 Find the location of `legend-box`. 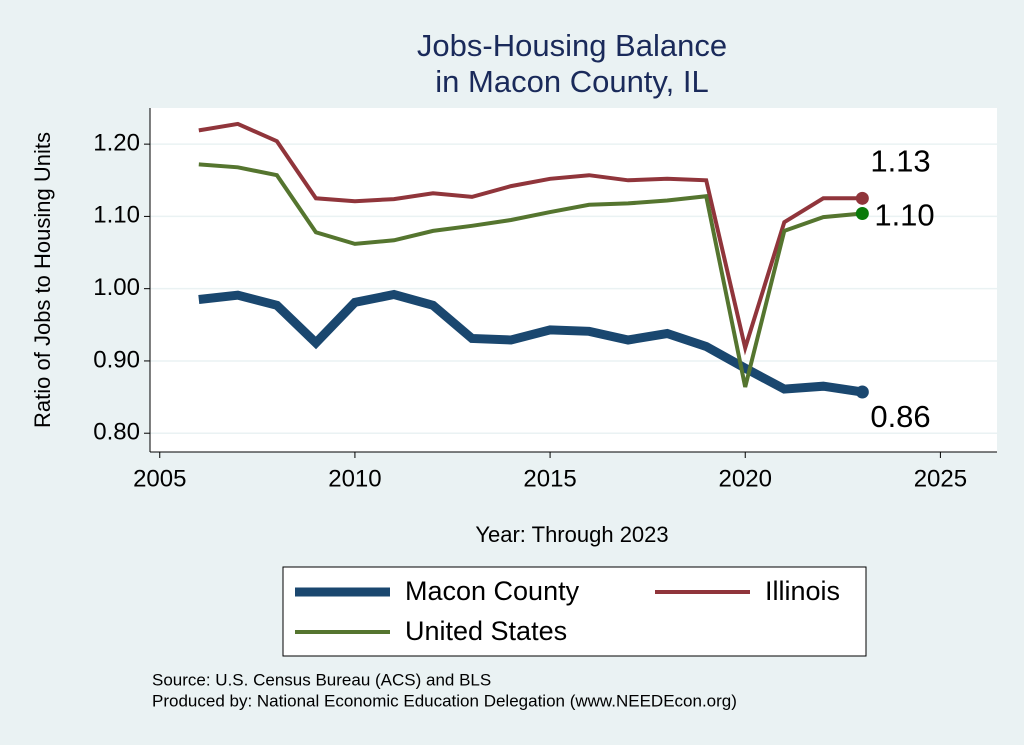

legend-box is located at coordinates (574, 611).